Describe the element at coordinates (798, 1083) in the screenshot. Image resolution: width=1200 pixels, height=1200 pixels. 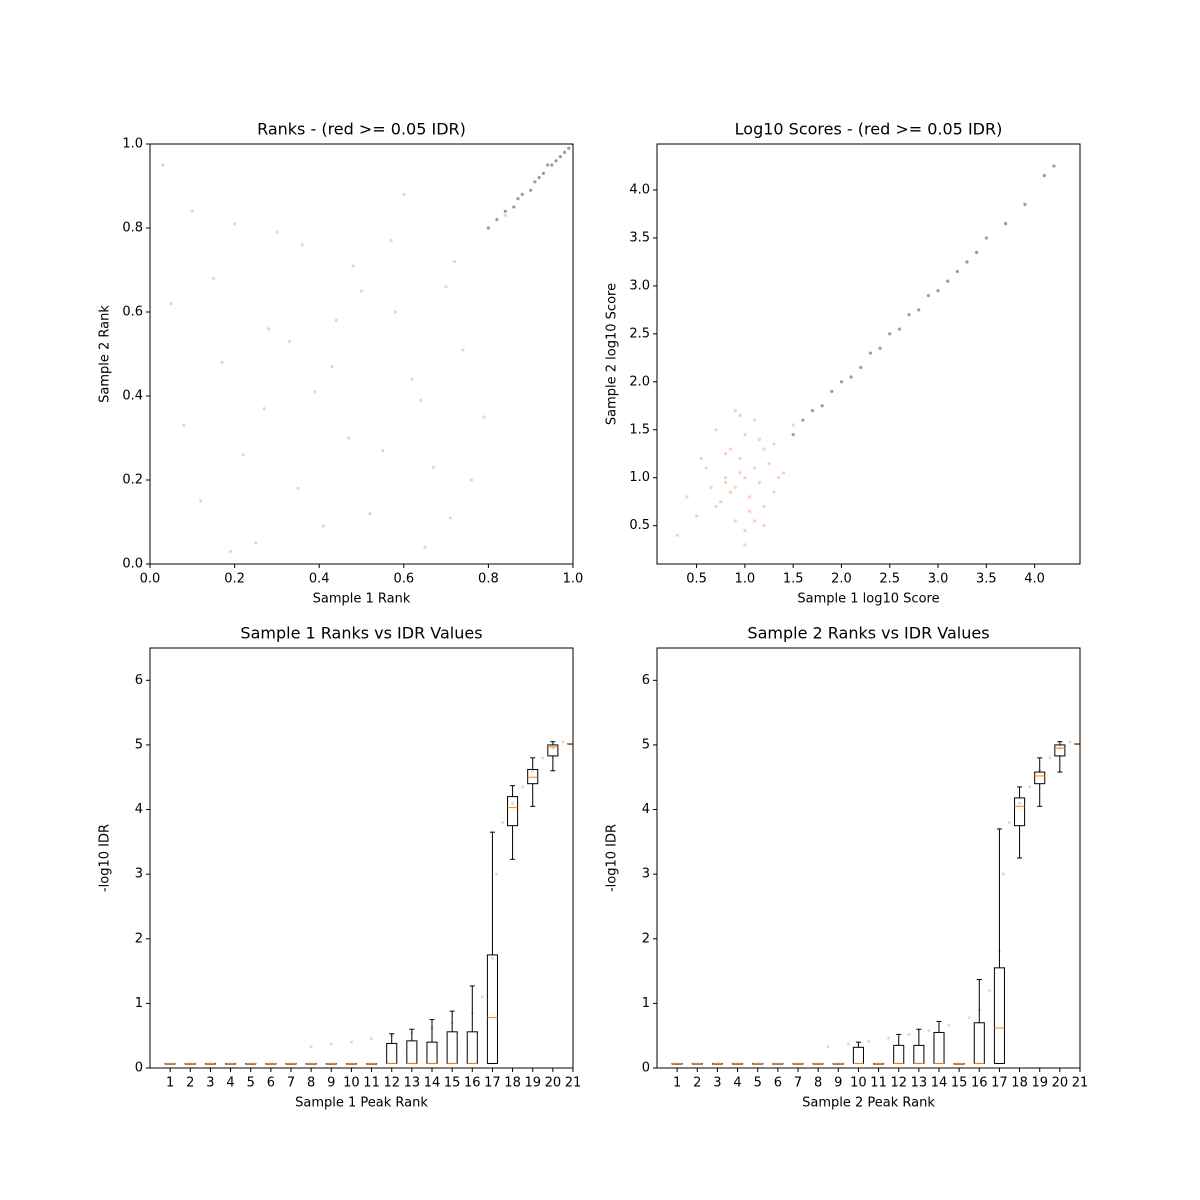
I see `x-tick-label: 7` at that location.